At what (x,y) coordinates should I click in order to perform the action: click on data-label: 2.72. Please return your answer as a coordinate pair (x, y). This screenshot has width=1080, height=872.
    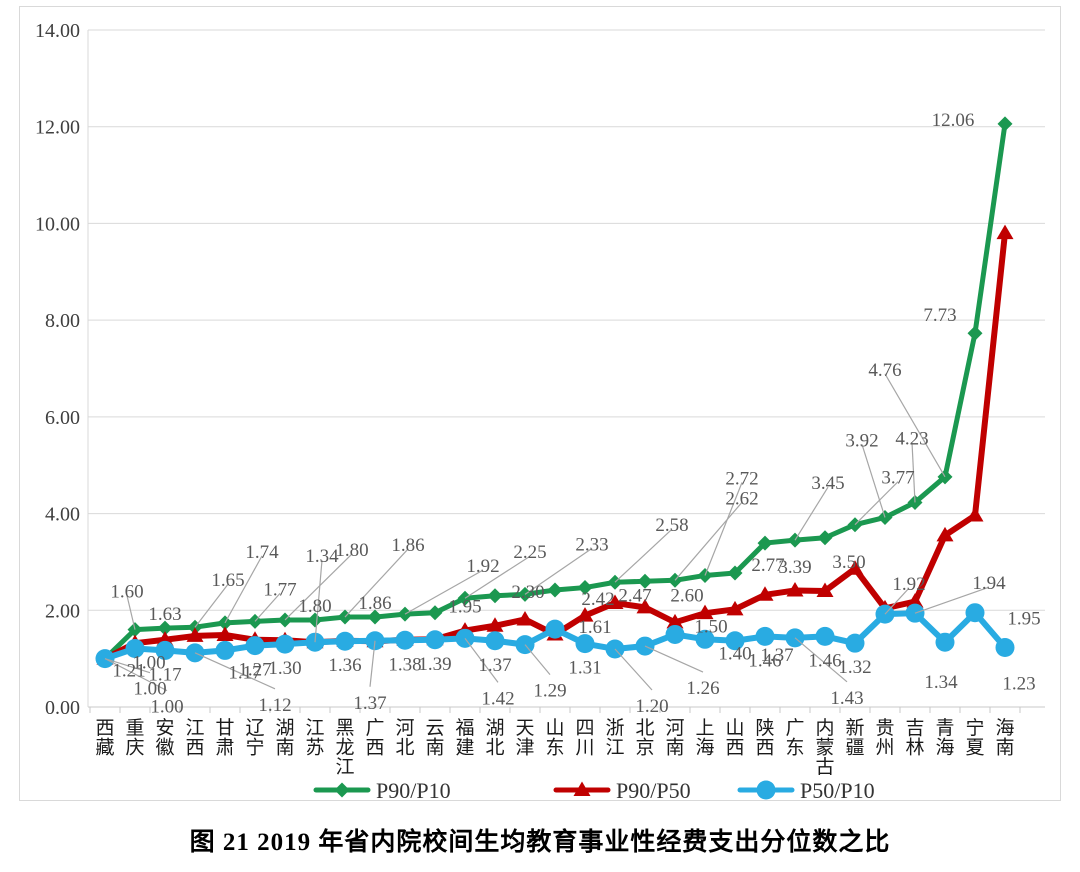
    Looking at the image, I should click on (741, 478).